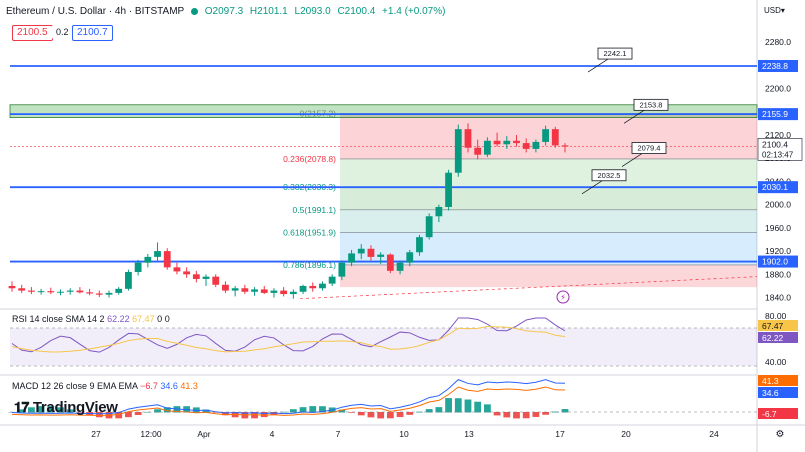 The height and width of the screenshot is (452, 805). I want to click on currency-selector: USD▾, so click(774, 10).